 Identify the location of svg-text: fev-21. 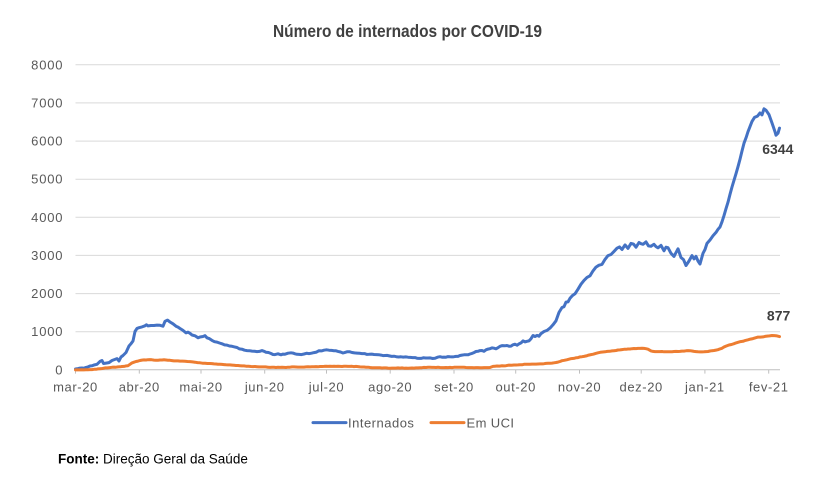
(769, 387).